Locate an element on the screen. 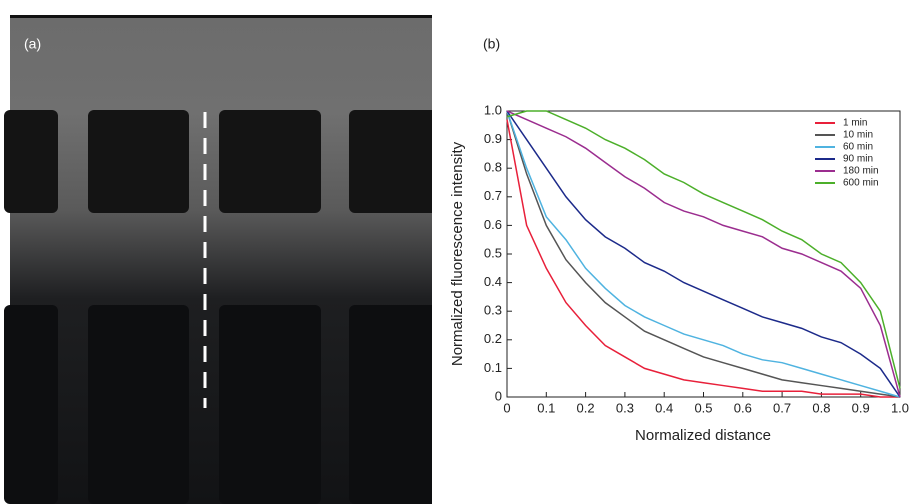 The image size is (914, 504). y-tick-label: 0.1 is located at coordinates (493, 367).